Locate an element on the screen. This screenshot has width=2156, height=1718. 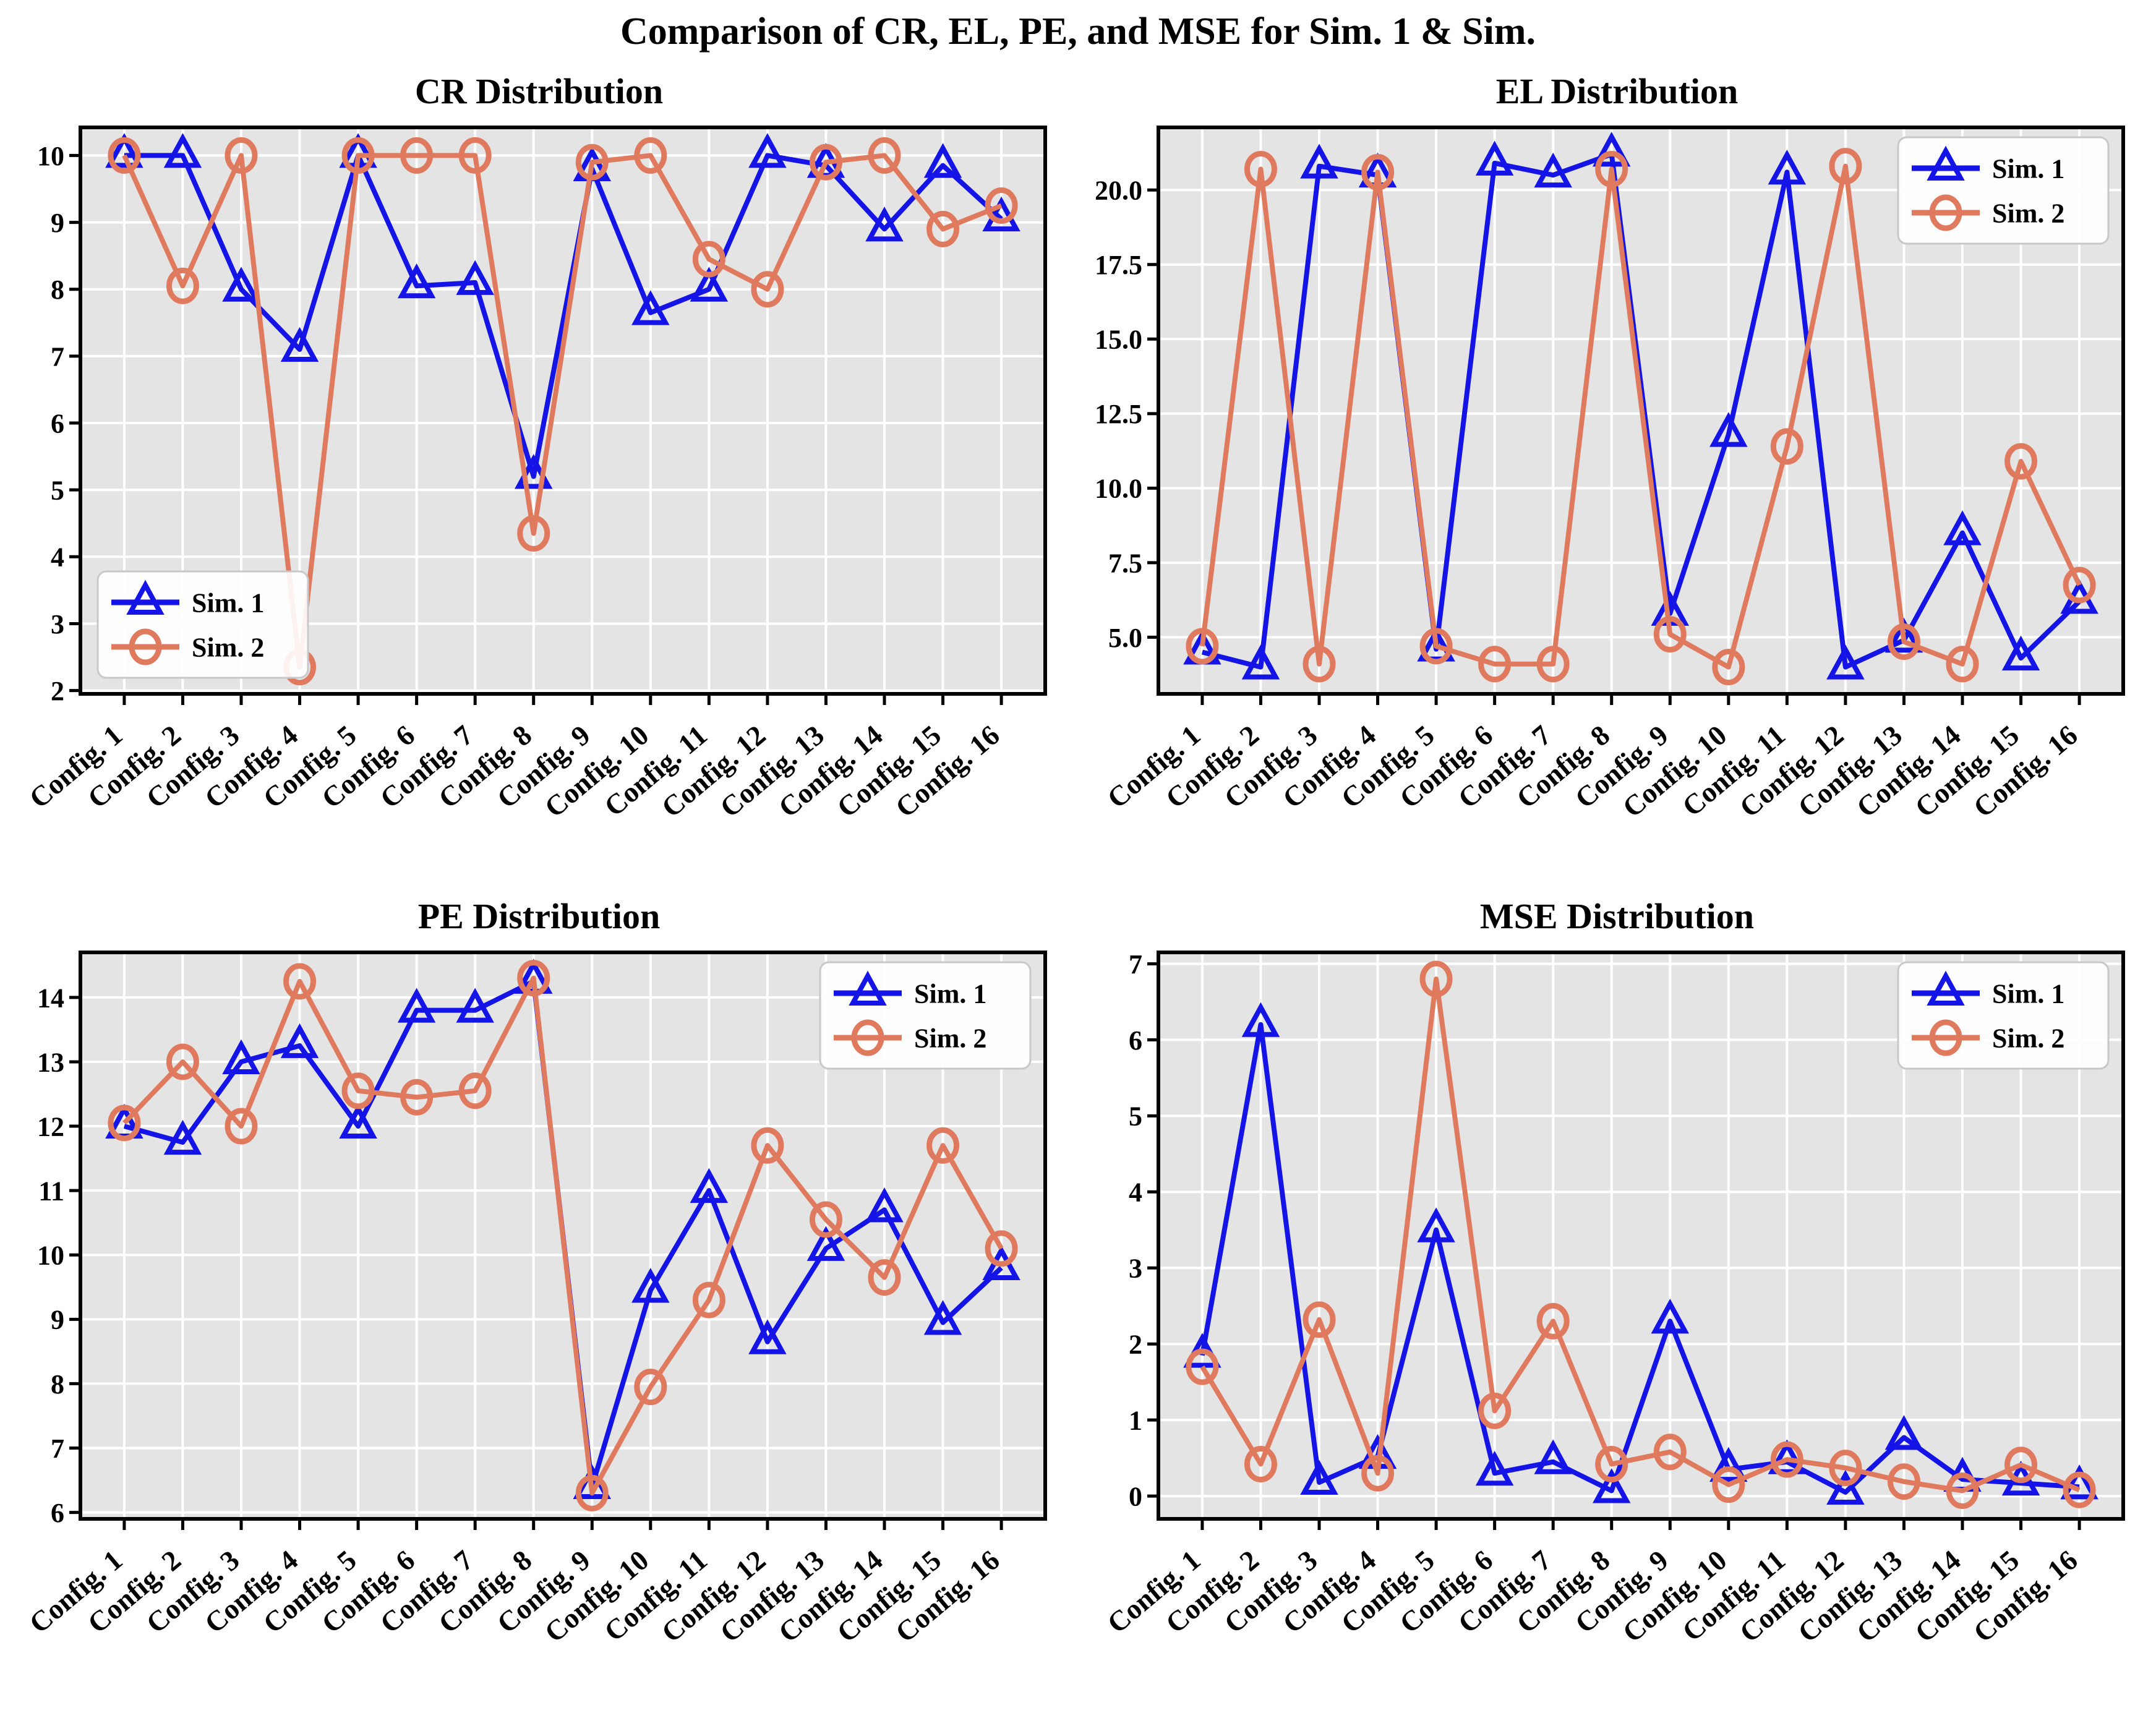
axis-ticks: 2 3 4 5 6 7 8 9 10 is located at coordinates (520, 424).